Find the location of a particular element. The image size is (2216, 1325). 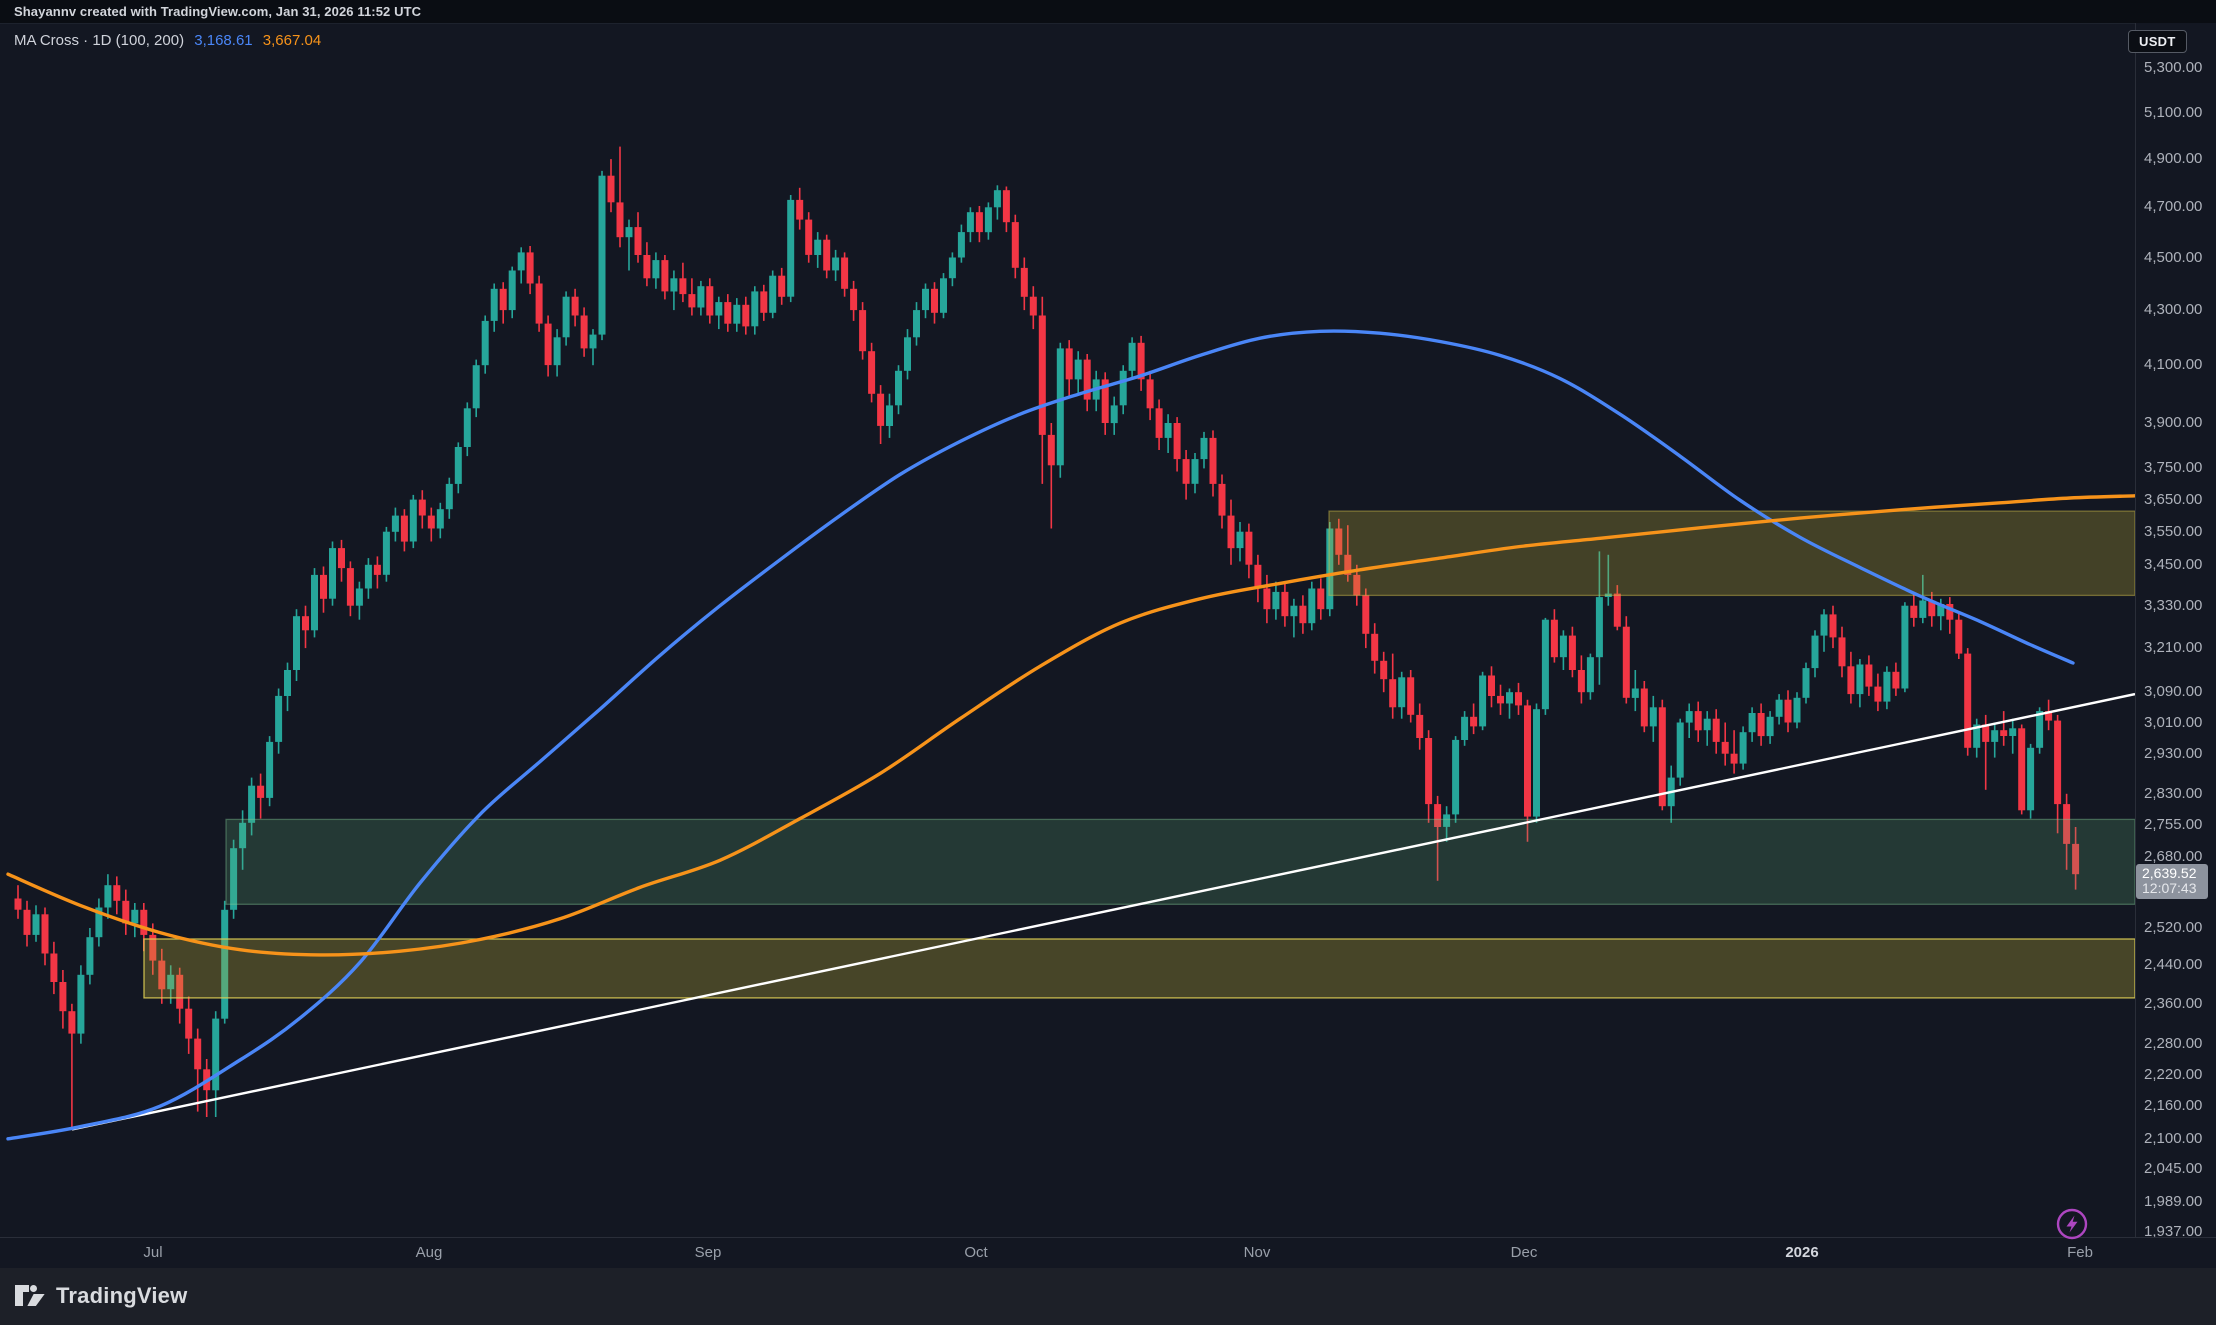

tradingview-logo: TradingView is located at coordinates (100, 1296).